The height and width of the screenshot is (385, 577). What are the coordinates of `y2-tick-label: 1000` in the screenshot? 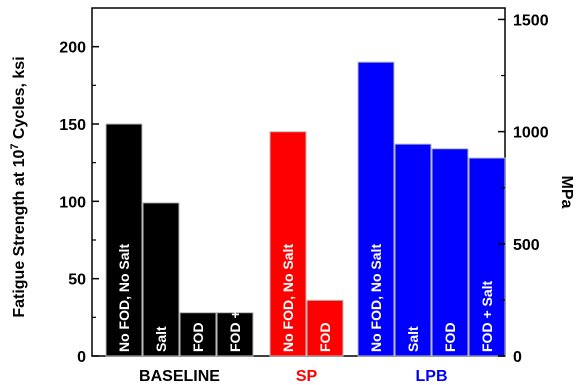 It's located at (531, 133).